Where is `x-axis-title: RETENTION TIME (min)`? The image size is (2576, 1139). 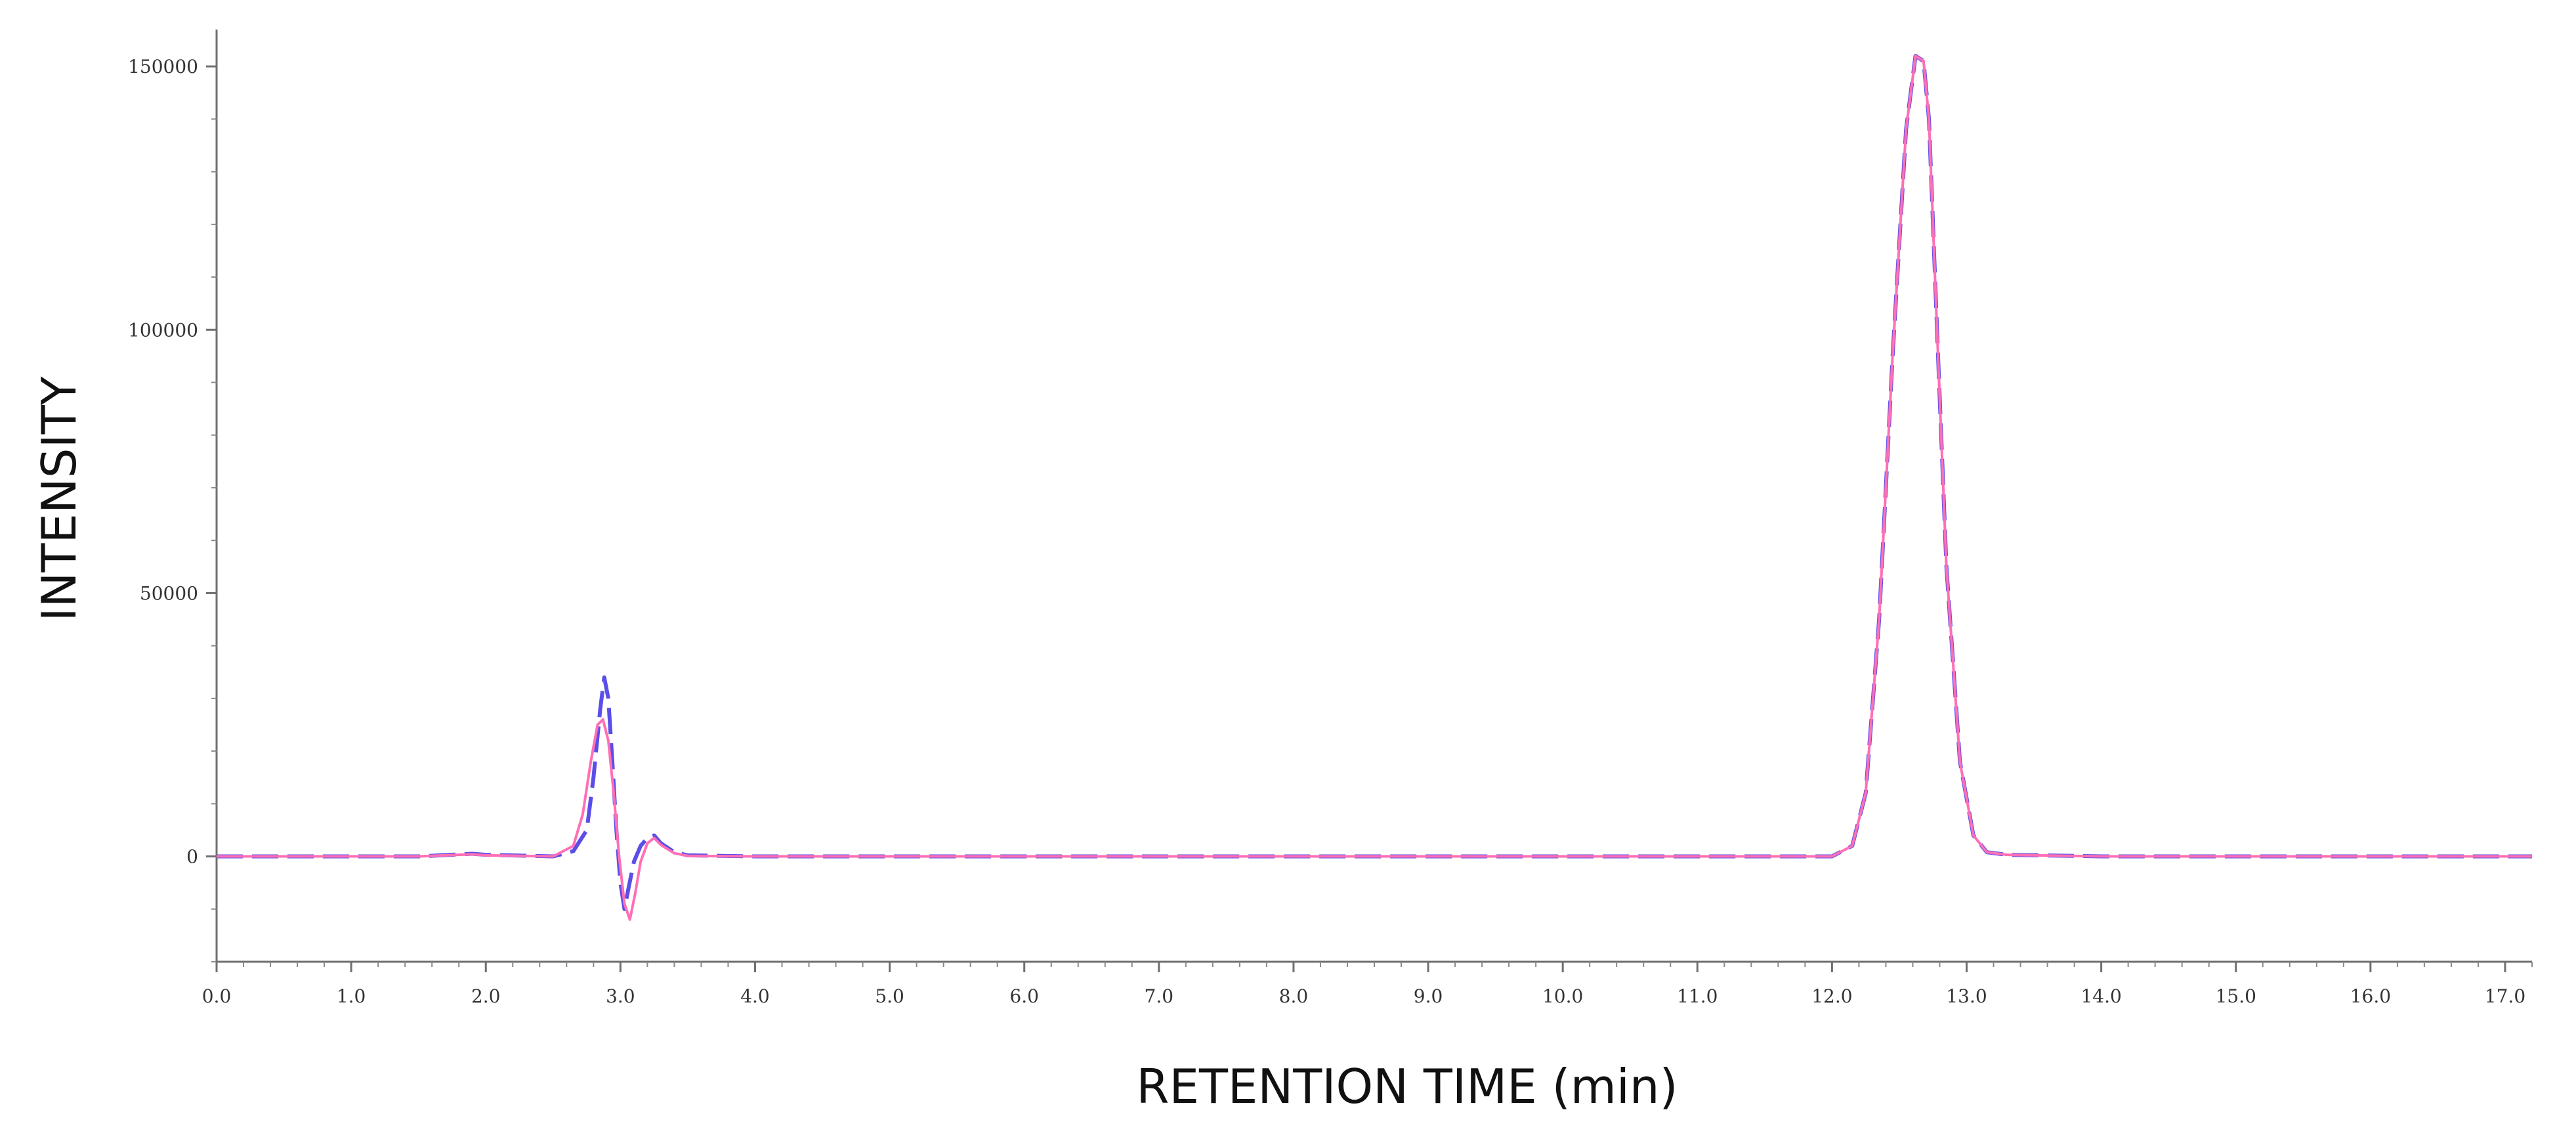
x-axis-title: RETENTION TIME (min) is located at coordinates (1407, 1086).